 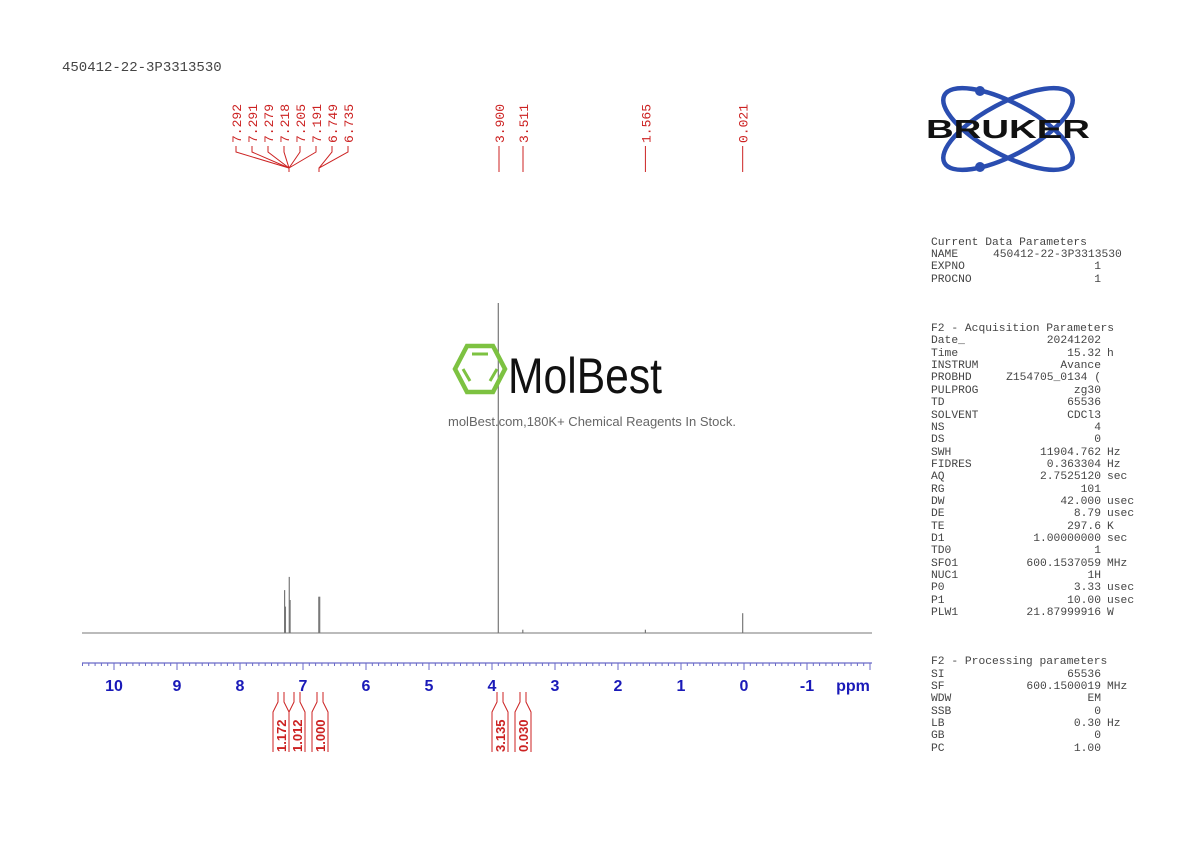 What do you see at coordinates (1029, 538) in the screenshot?
I see `param-row: D1 1.00000000 sec` at bounding box center [1029, 538].